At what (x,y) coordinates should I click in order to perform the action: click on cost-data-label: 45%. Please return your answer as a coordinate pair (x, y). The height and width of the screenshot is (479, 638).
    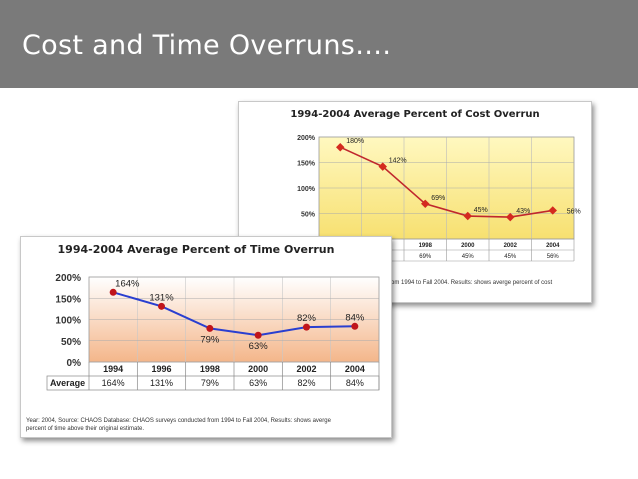
    Looking at the image, I should click on (481, 210).